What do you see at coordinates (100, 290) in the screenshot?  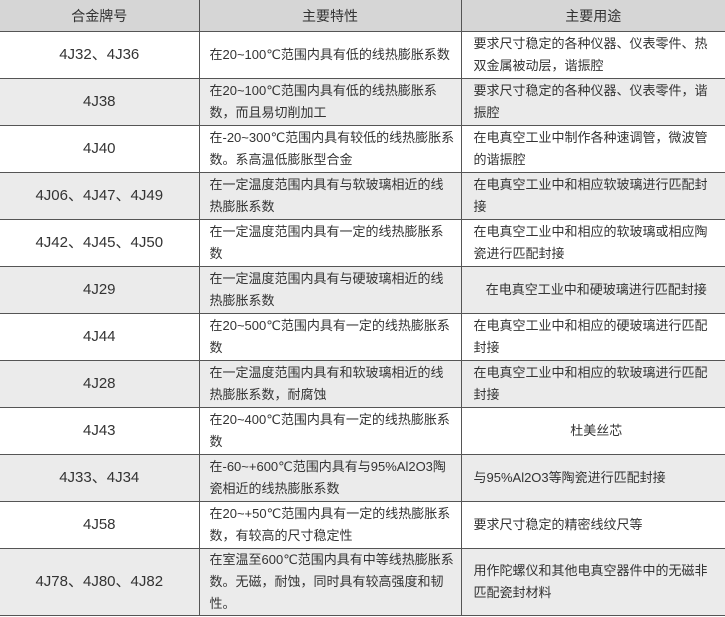 I see `grade-cell: 4J29` at bounding box center [100, 290].